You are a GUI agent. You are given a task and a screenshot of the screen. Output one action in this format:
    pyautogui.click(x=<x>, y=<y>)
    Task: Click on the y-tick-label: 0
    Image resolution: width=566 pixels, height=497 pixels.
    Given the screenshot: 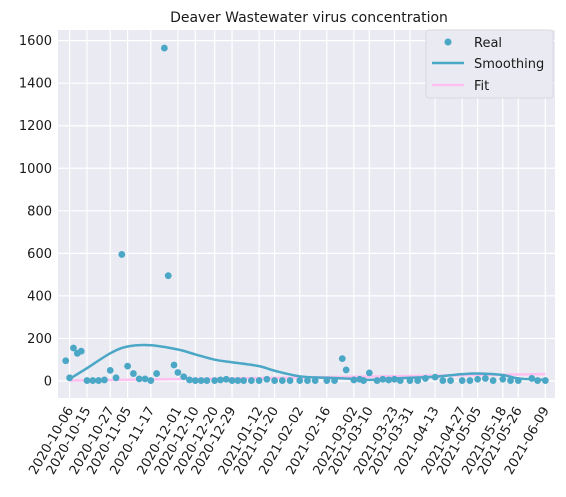 What is the action you would take?
    pyautogui.click(x=48, y=381)
    